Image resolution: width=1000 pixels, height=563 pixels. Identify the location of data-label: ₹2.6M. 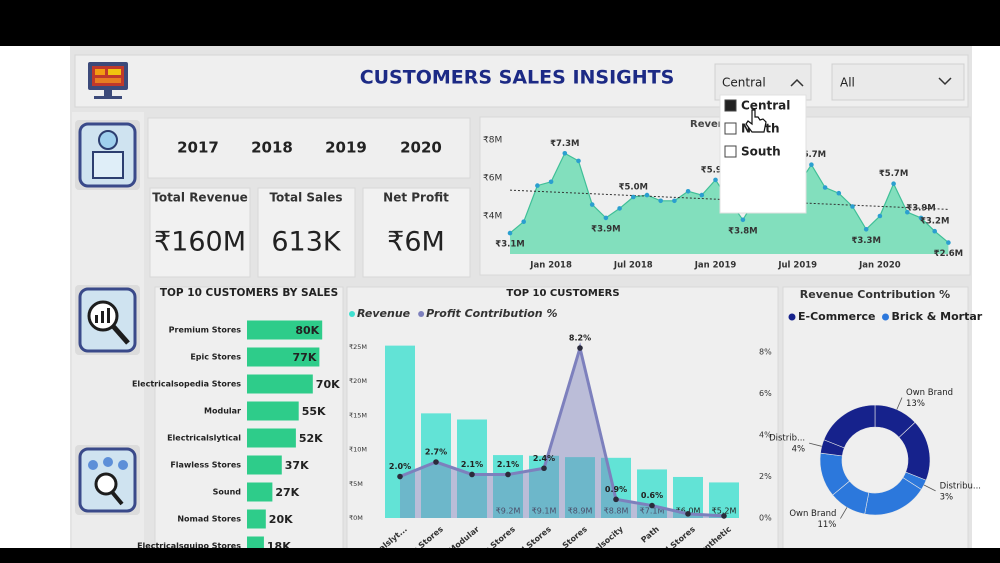
(948, 254).